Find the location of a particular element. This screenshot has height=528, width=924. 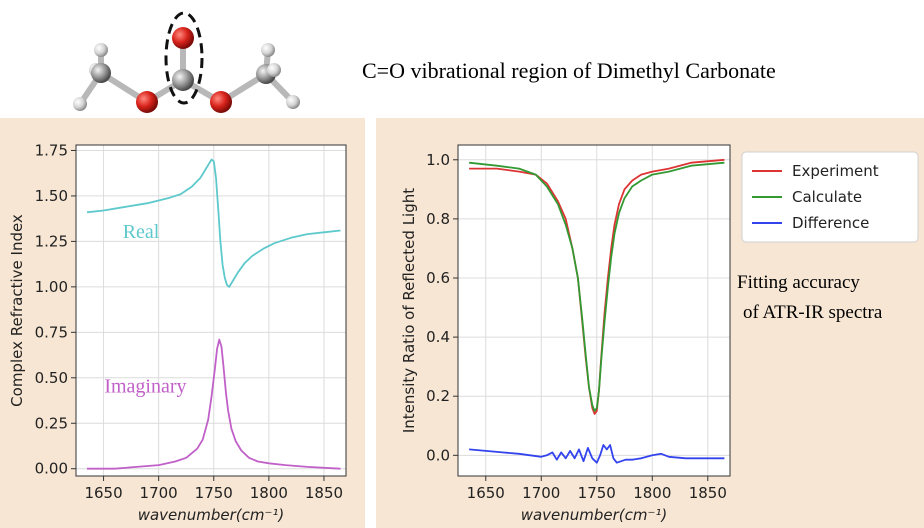

y-tick-label: 1.75 is located at coordinates (51, 150).